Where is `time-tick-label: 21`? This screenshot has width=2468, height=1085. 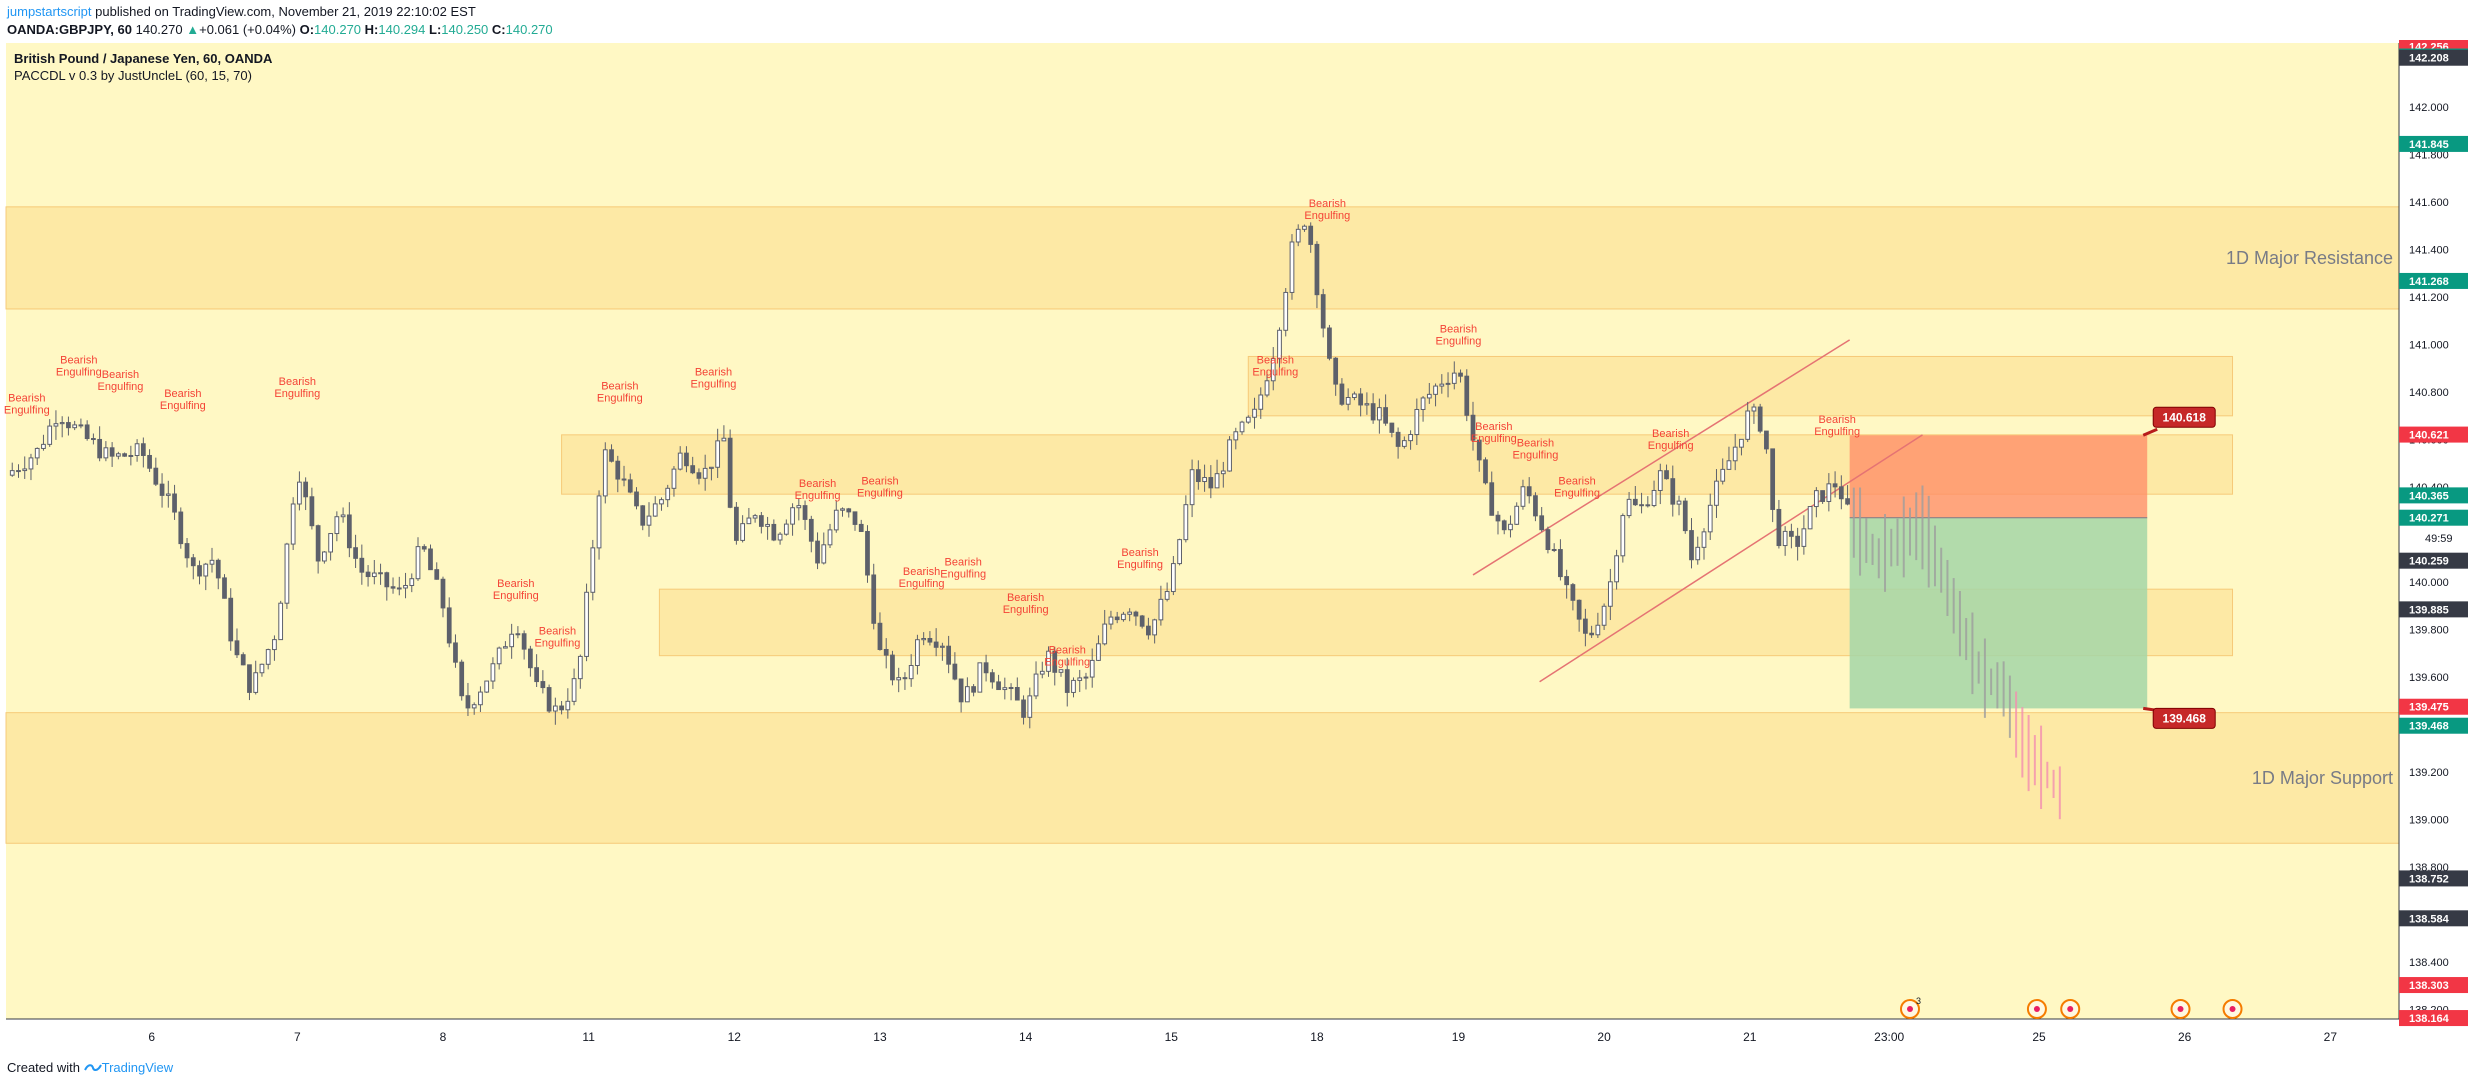 time-tick-label: 21 is located at coordinates (1750, 1037).